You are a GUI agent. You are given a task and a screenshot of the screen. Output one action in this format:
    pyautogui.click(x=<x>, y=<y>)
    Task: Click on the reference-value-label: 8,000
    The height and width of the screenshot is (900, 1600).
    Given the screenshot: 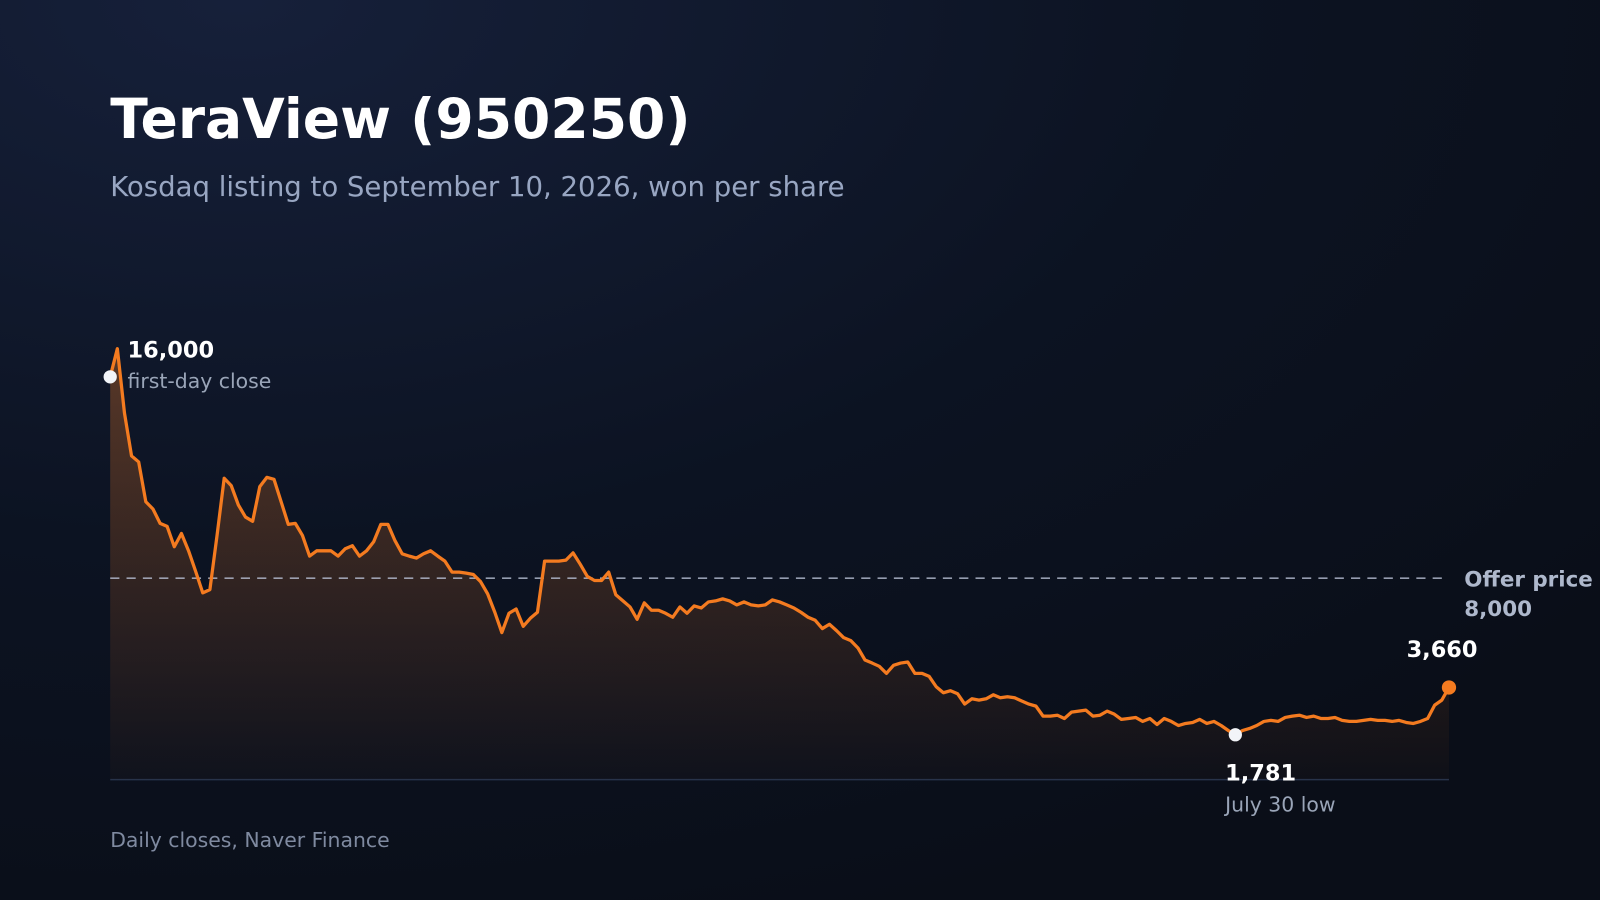 What is the action you would take?
    pyautogui.click(x=1498, y=609)
    